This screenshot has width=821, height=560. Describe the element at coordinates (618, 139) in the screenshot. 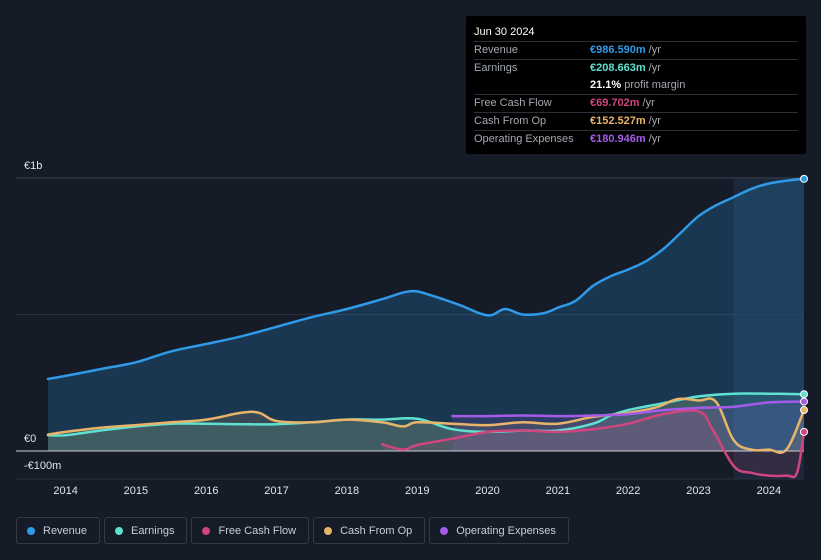

I see `tooltip-value: €180.946m` at that location.